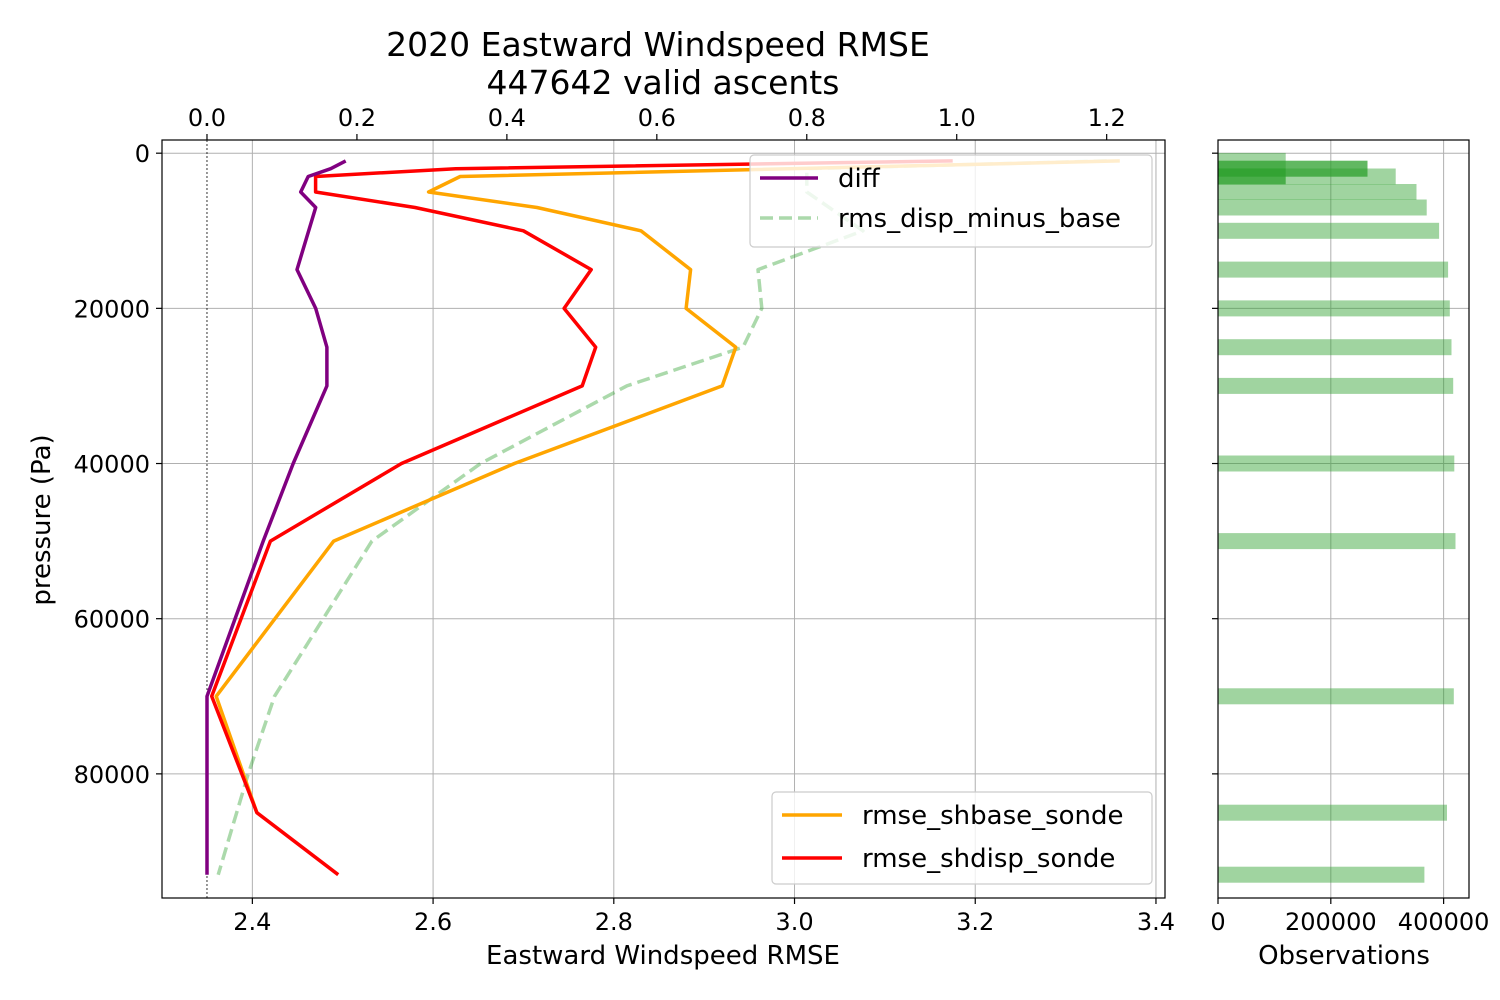 This screenshot has height=1000, width=1500. I want to click on y-tick-label: 20000, so click(112, 309).